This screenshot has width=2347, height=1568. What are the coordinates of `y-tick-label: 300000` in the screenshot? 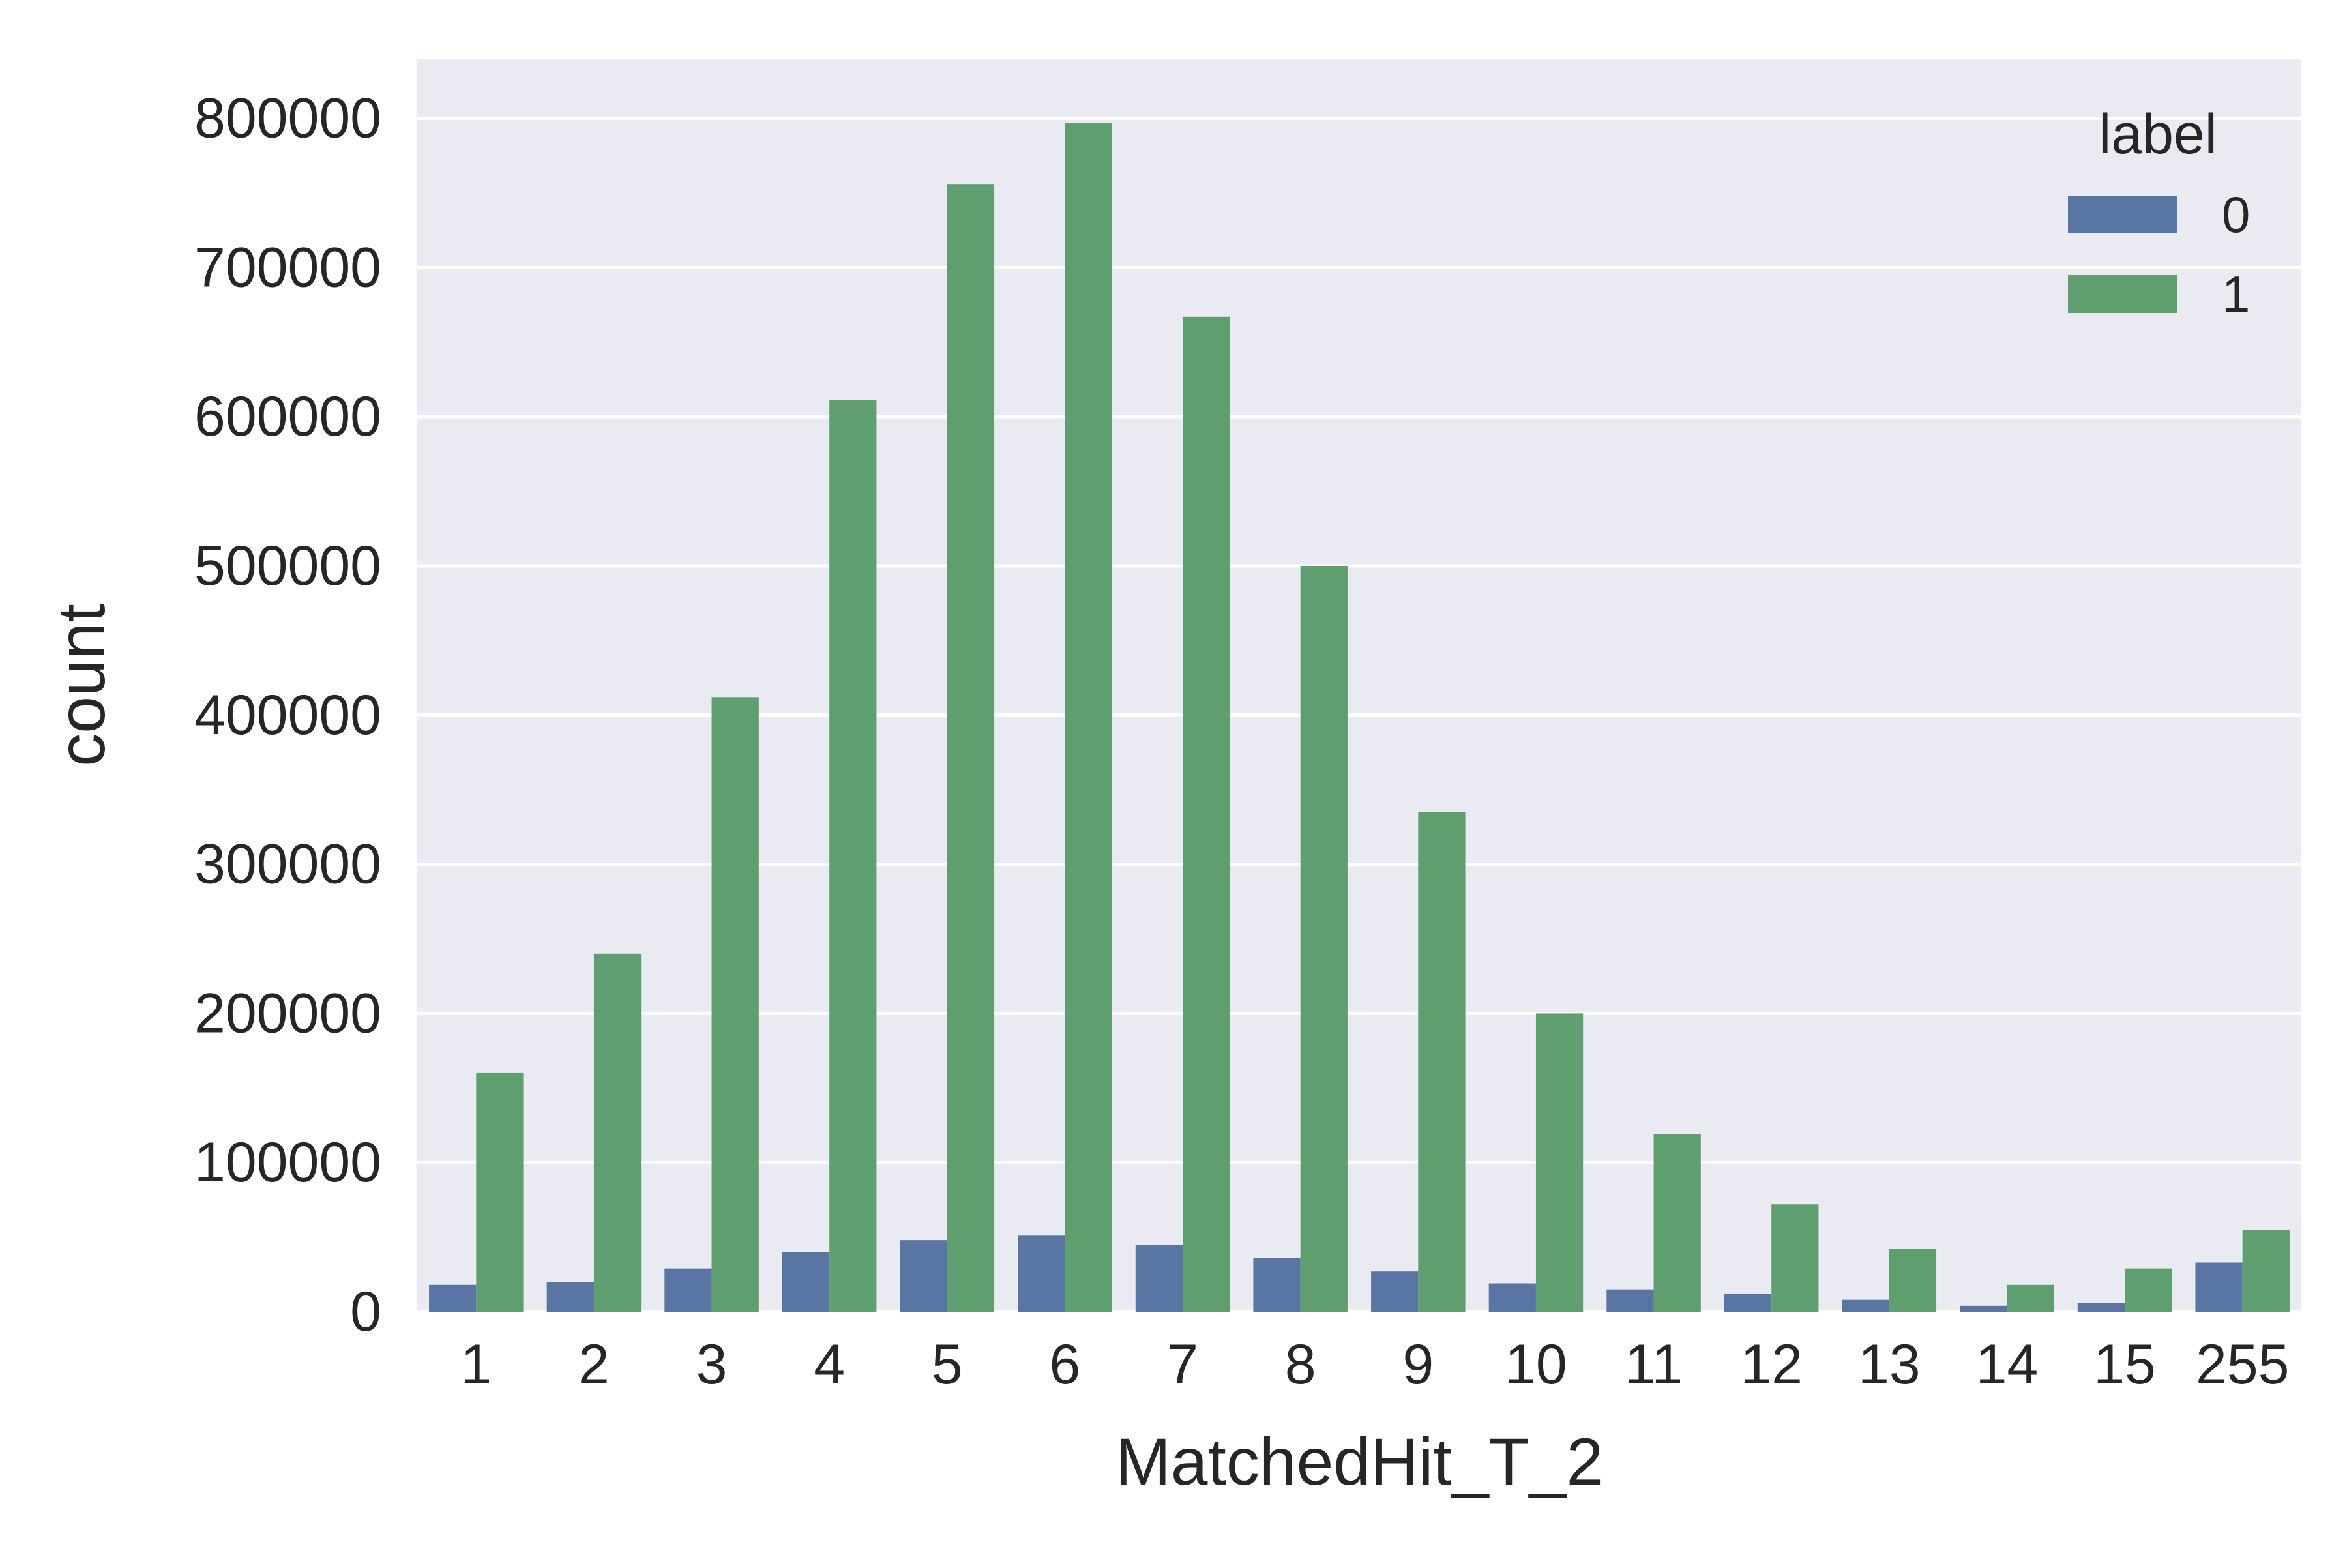 It's located at (287, 864).